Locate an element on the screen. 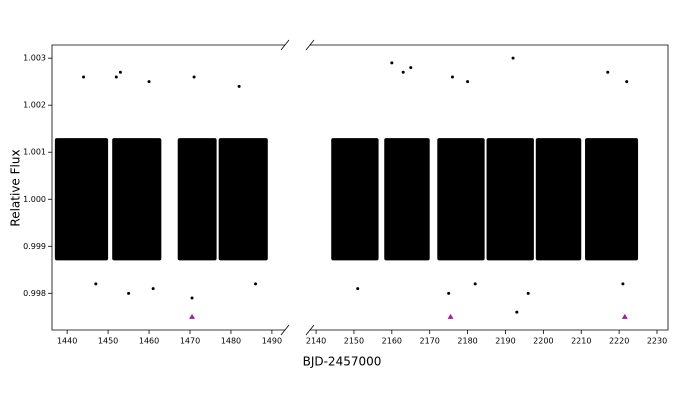 This screenshot has height=400, width=700. y-tick-label: 0.998 is located at coordinates (34, 293).